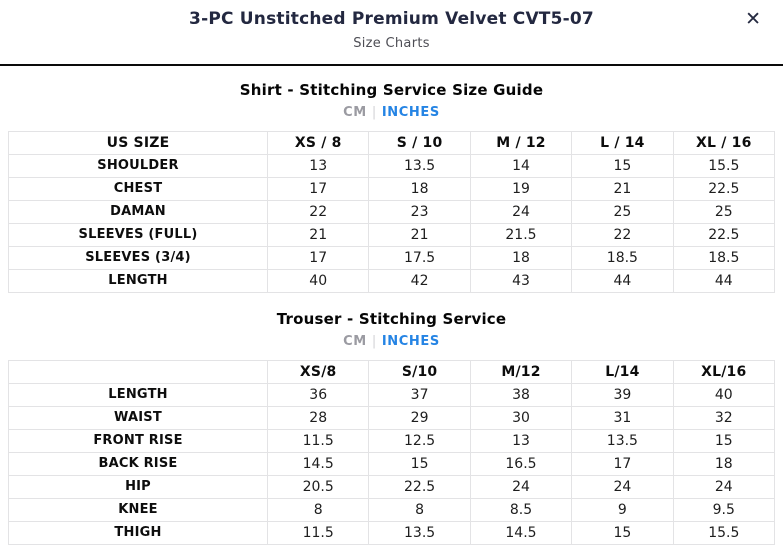 Image resolution: width=783 pixels, height=547 pixels. I want to click on row-label: DAMAN, so click(138, 212).